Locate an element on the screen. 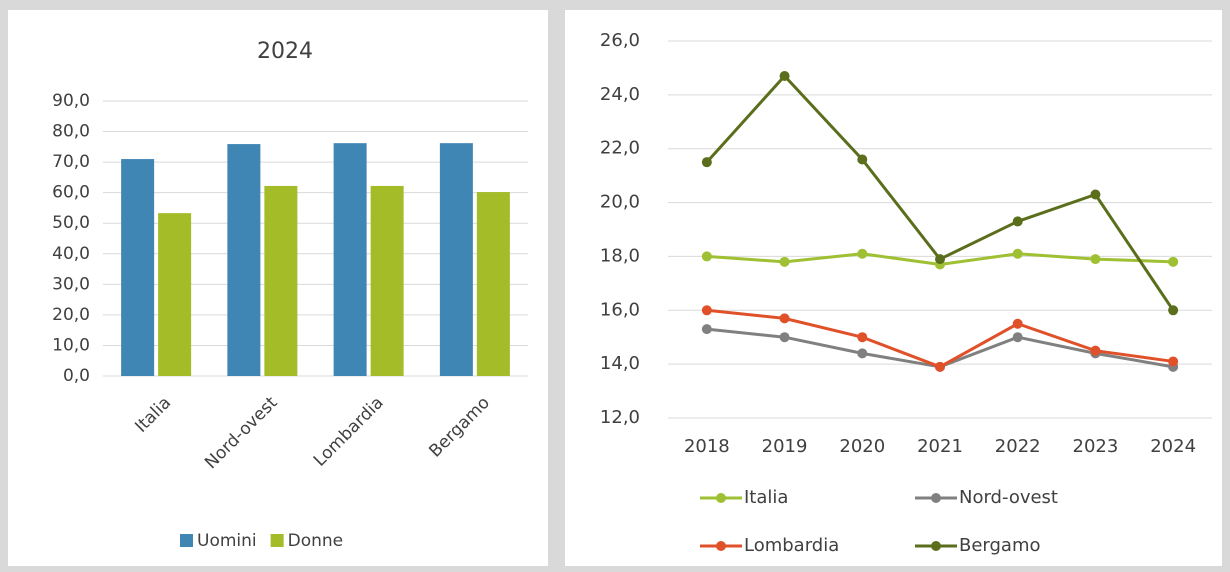  y-tick-label: 90,0 is located at coordinates (71, 101).